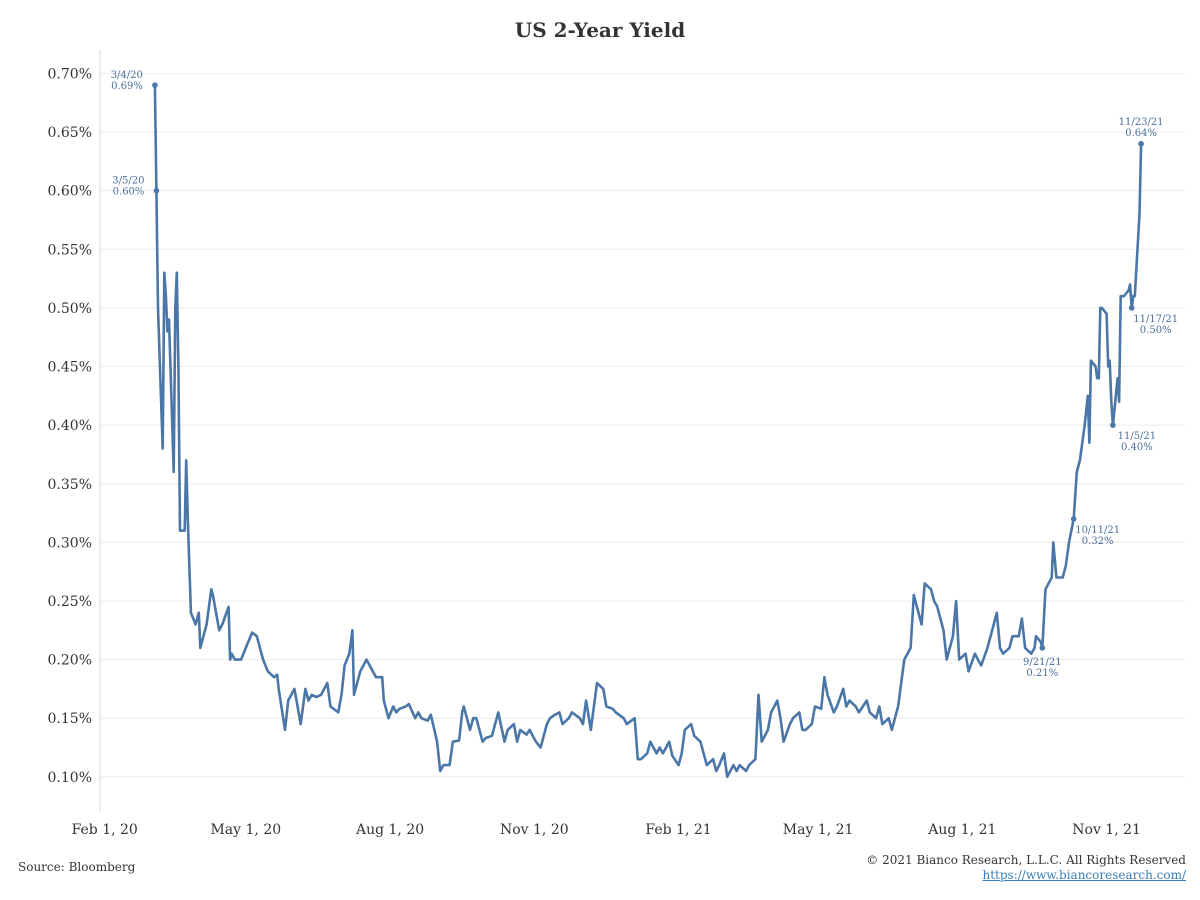 The image size is (1200, 900). Describe the element at coordinates (70, 602) in the screenshot. I see `y-tick-label: 0.25%` at that location.